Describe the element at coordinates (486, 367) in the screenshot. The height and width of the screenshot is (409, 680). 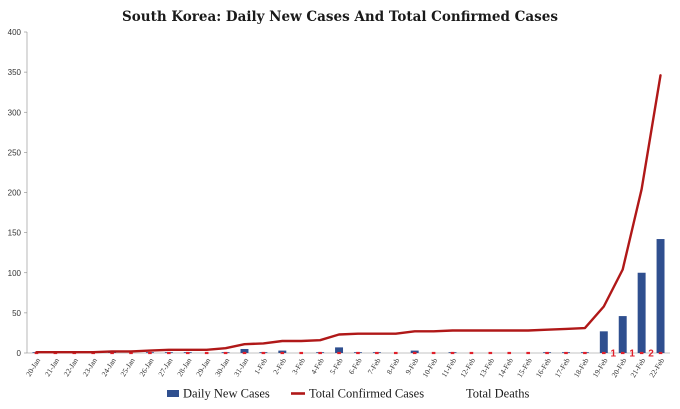
I see `x-tick-label: 13-Feb` at that location.